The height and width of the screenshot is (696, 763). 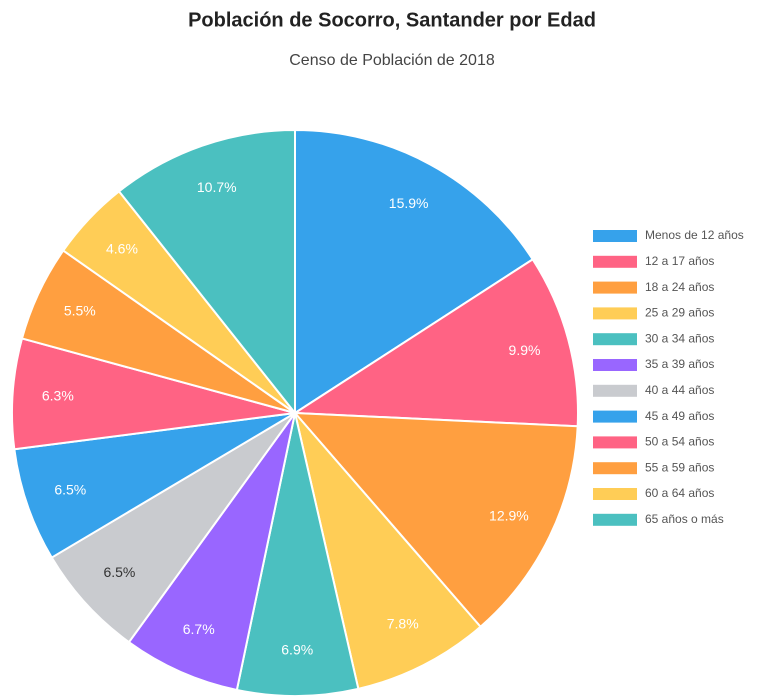 I want to click on slice-label: 9.9%, so click(x=525, y=350).